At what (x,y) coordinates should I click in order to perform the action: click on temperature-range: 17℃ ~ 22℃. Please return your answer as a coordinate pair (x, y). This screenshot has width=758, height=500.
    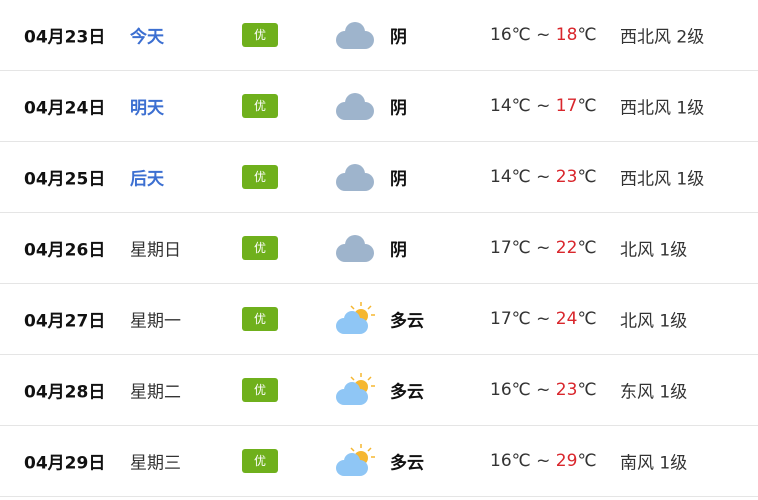
    Looking at the image, I should click on (543, 248).